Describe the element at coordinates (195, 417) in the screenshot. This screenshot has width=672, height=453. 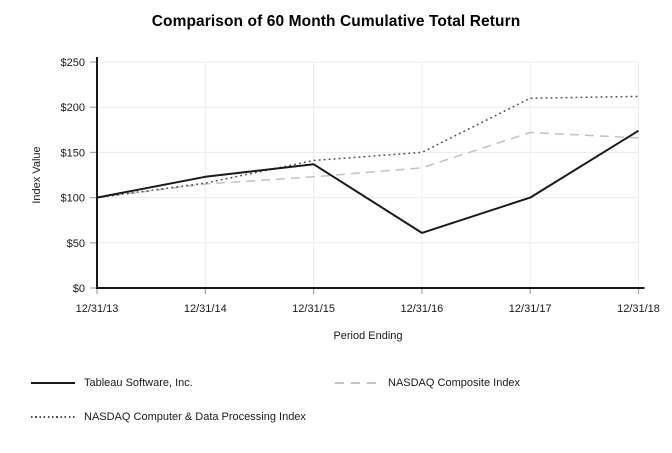
I see `legend-label: NASDAQ Computer & Data Processing Index` at that location.